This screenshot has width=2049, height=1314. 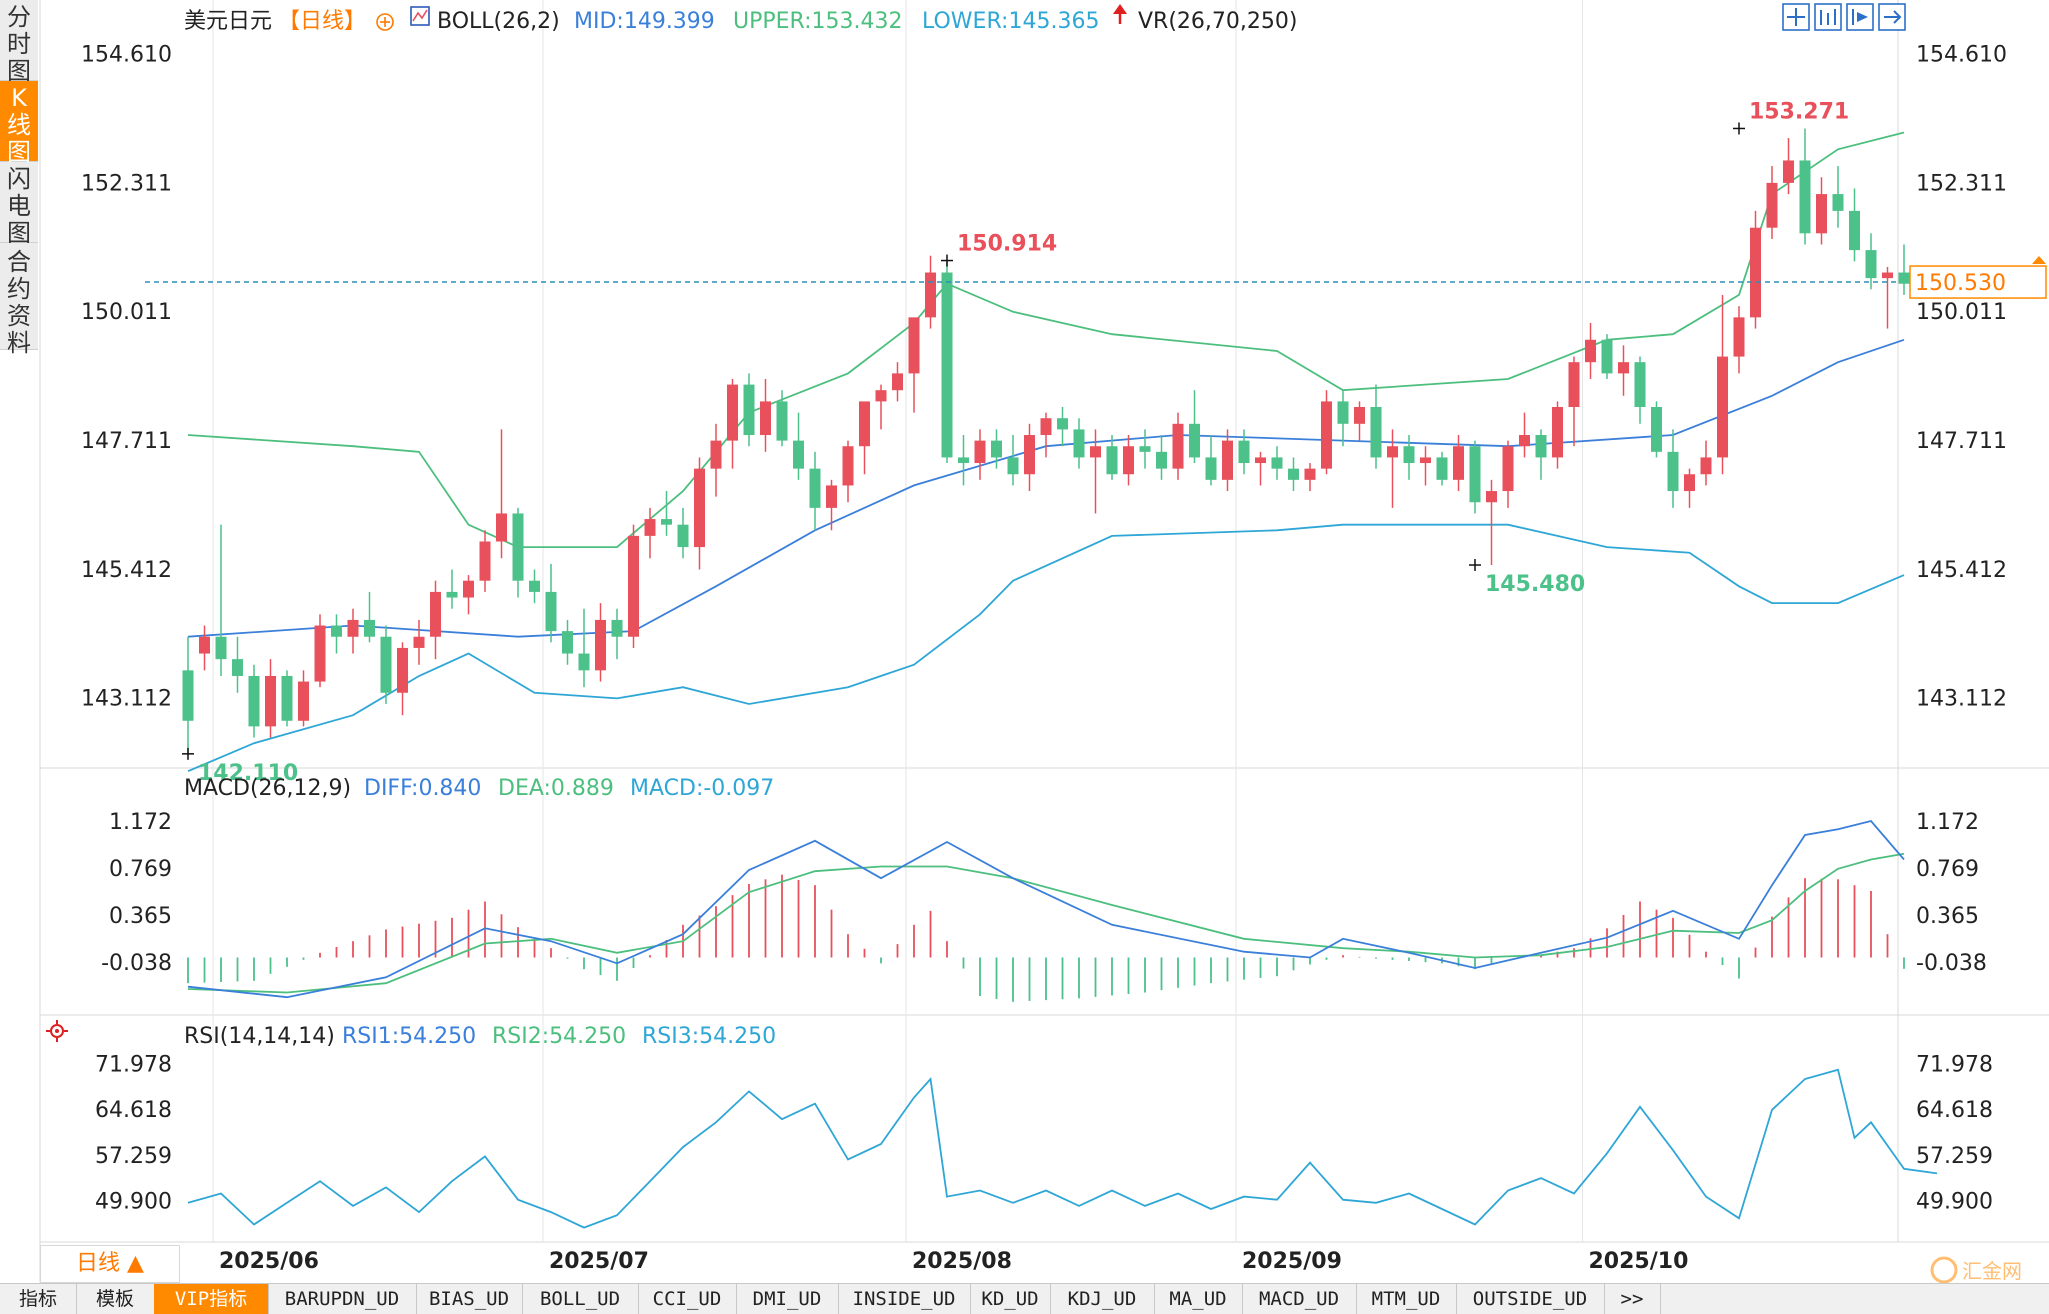 What do you see at coordinates (19, 300) in the screenshot?
I see `tab-contract: 合约资料` at bounding box center [19, 300].